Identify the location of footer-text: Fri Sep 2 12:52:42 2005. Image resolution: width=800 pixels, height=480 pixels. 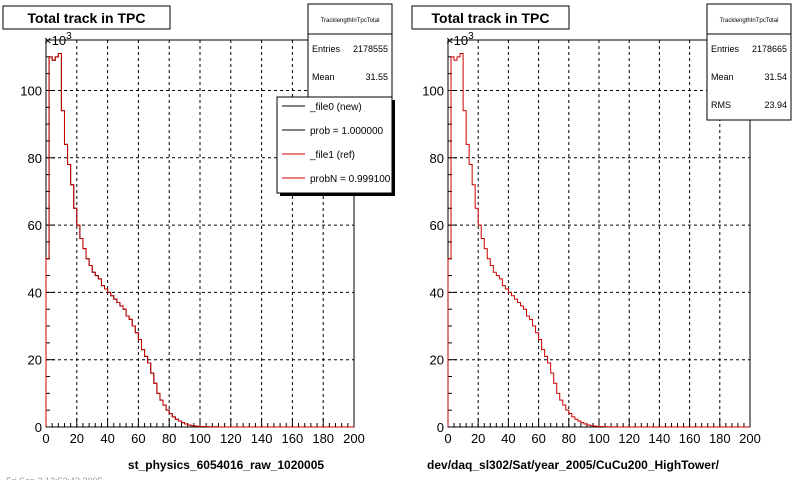
(54, 478).